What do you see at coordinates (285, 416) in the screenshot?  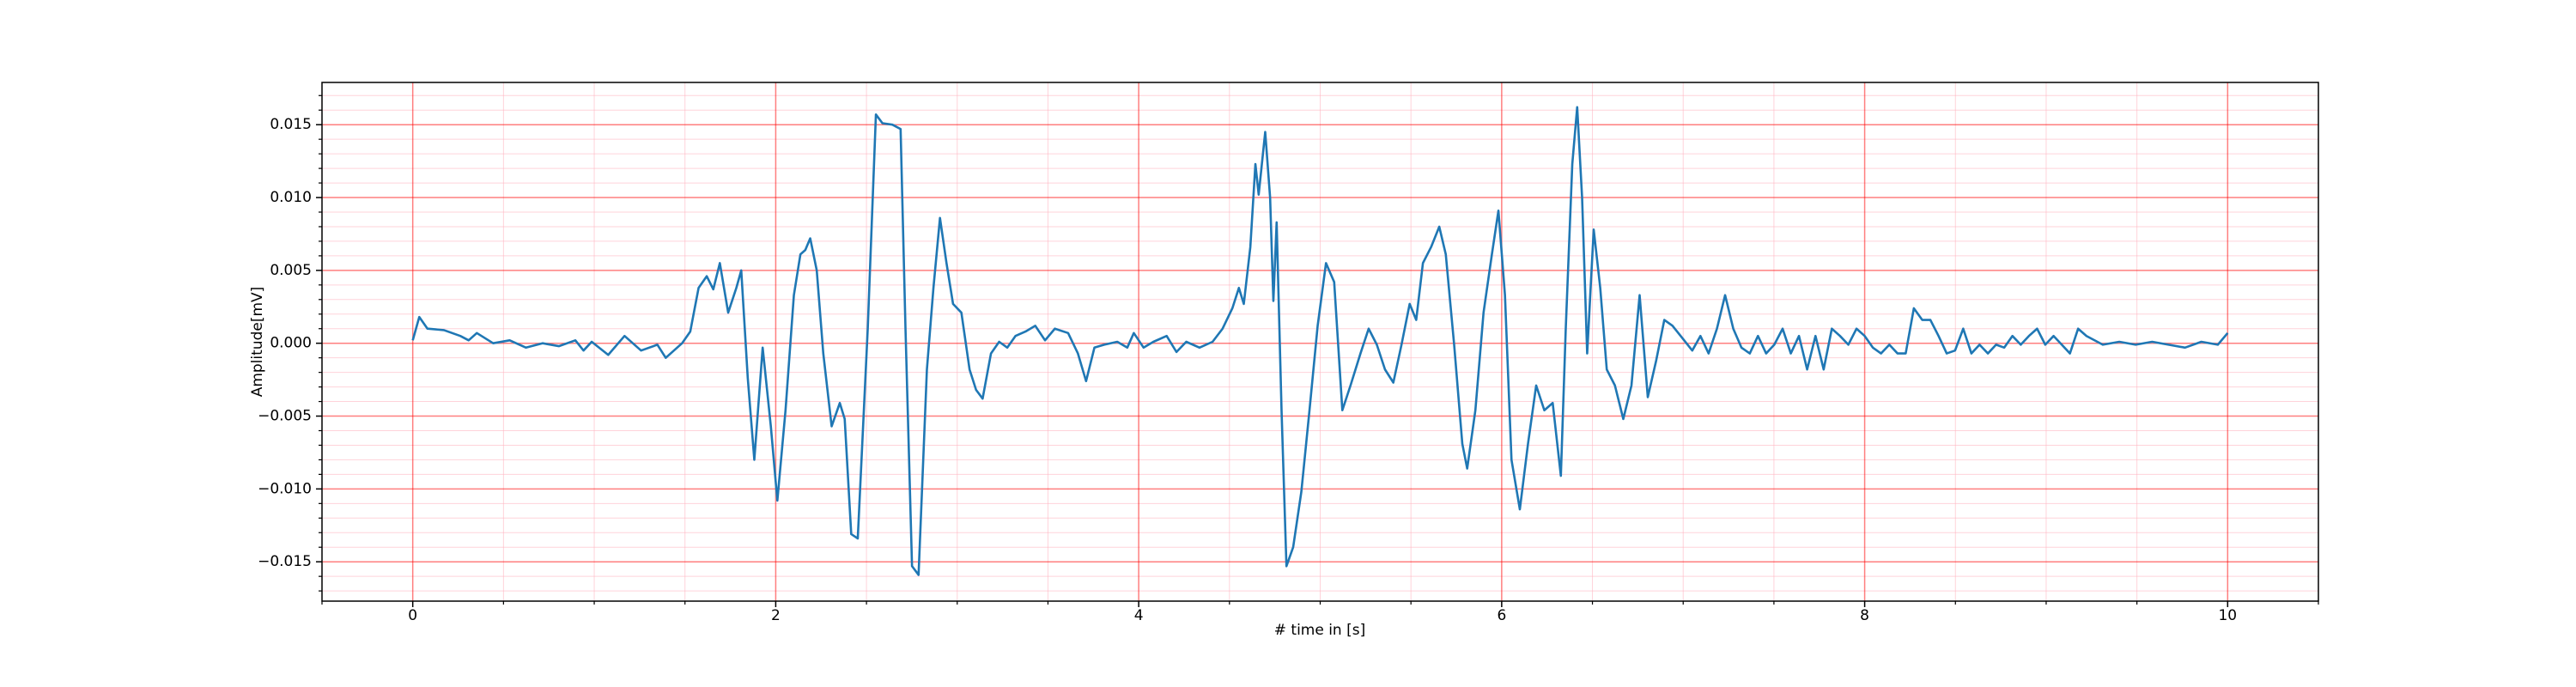 I see `y-tick-label: −0.005` at bounding box center [285, 416].